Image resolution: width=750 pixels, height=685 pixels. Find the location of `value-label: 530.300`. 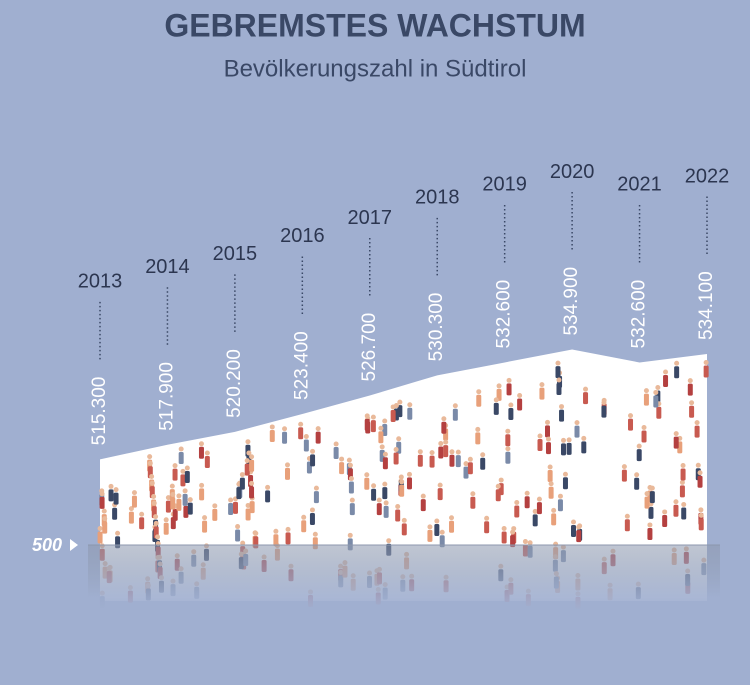

value-label: 530.300 is located at coordinates (436, 327).